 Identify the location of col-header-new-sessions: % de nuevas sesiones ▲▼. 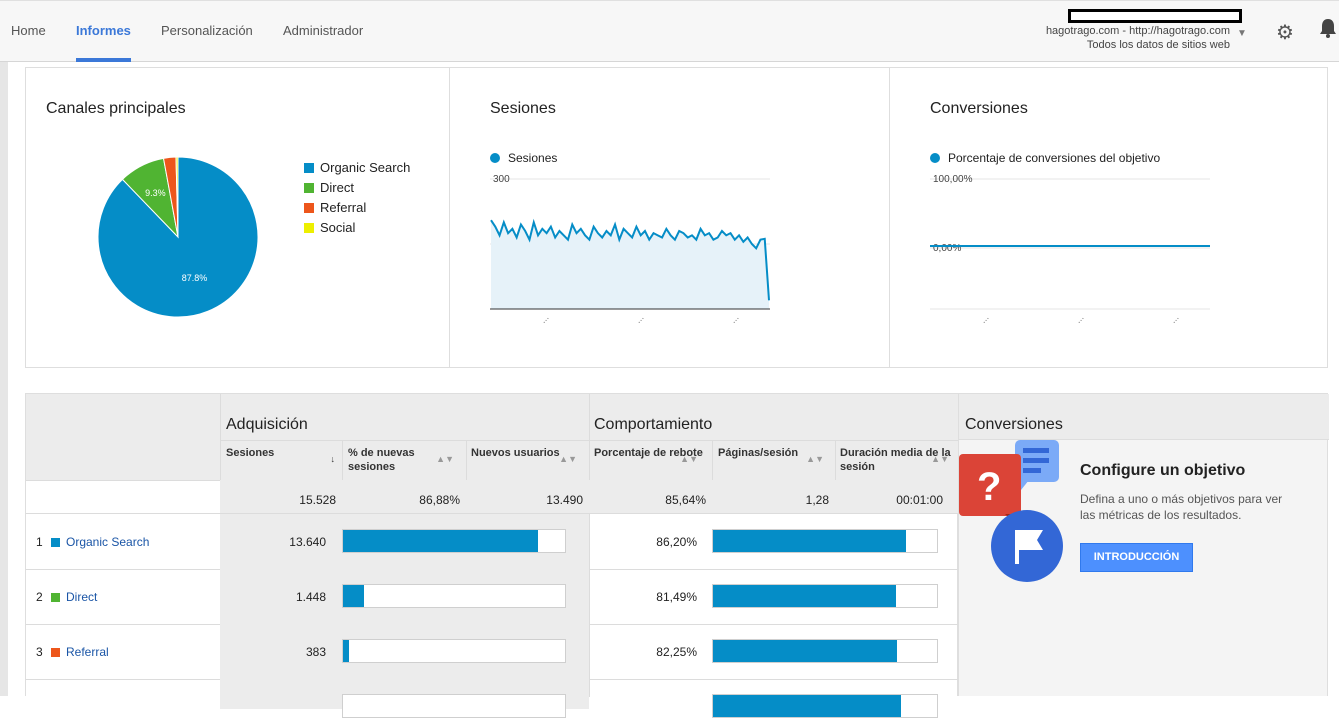
(401, 460).